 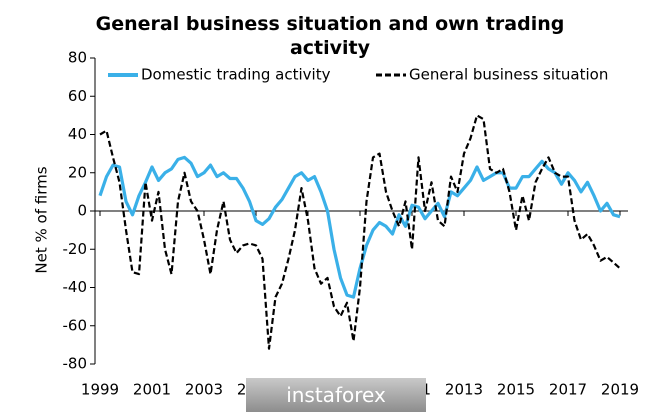 What do you see at coordinates (75, 287) in the screenshot?
I see `y-tick-label: -40` at bounding box center [75, 287].